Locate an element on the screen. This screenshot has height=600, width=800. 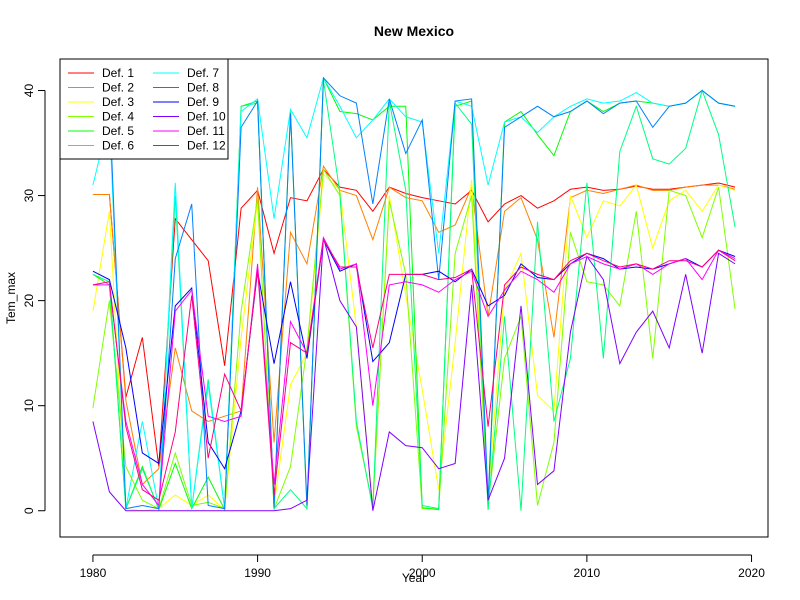
legend-label-def-11: Def. 11 is located at coordinates (206, 131).